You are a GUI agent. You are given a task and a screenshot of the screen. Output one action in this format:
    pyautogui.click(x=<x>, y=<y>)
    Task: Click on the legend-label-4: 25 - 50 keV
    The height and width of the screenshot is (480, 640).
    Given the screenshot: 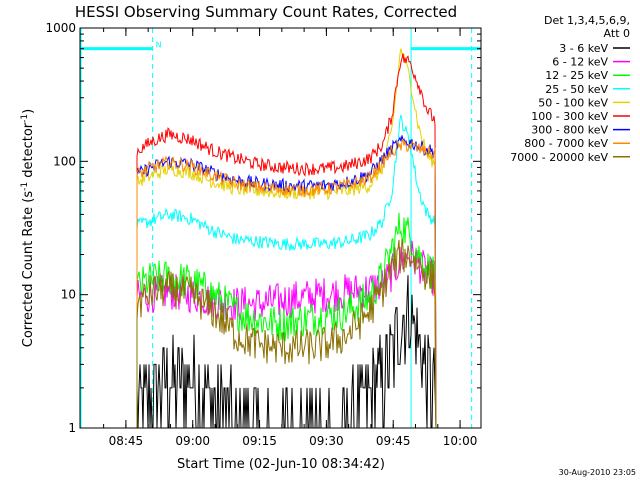 What is the action you would take?
    pyautogui.click(x=576, y=89)
    